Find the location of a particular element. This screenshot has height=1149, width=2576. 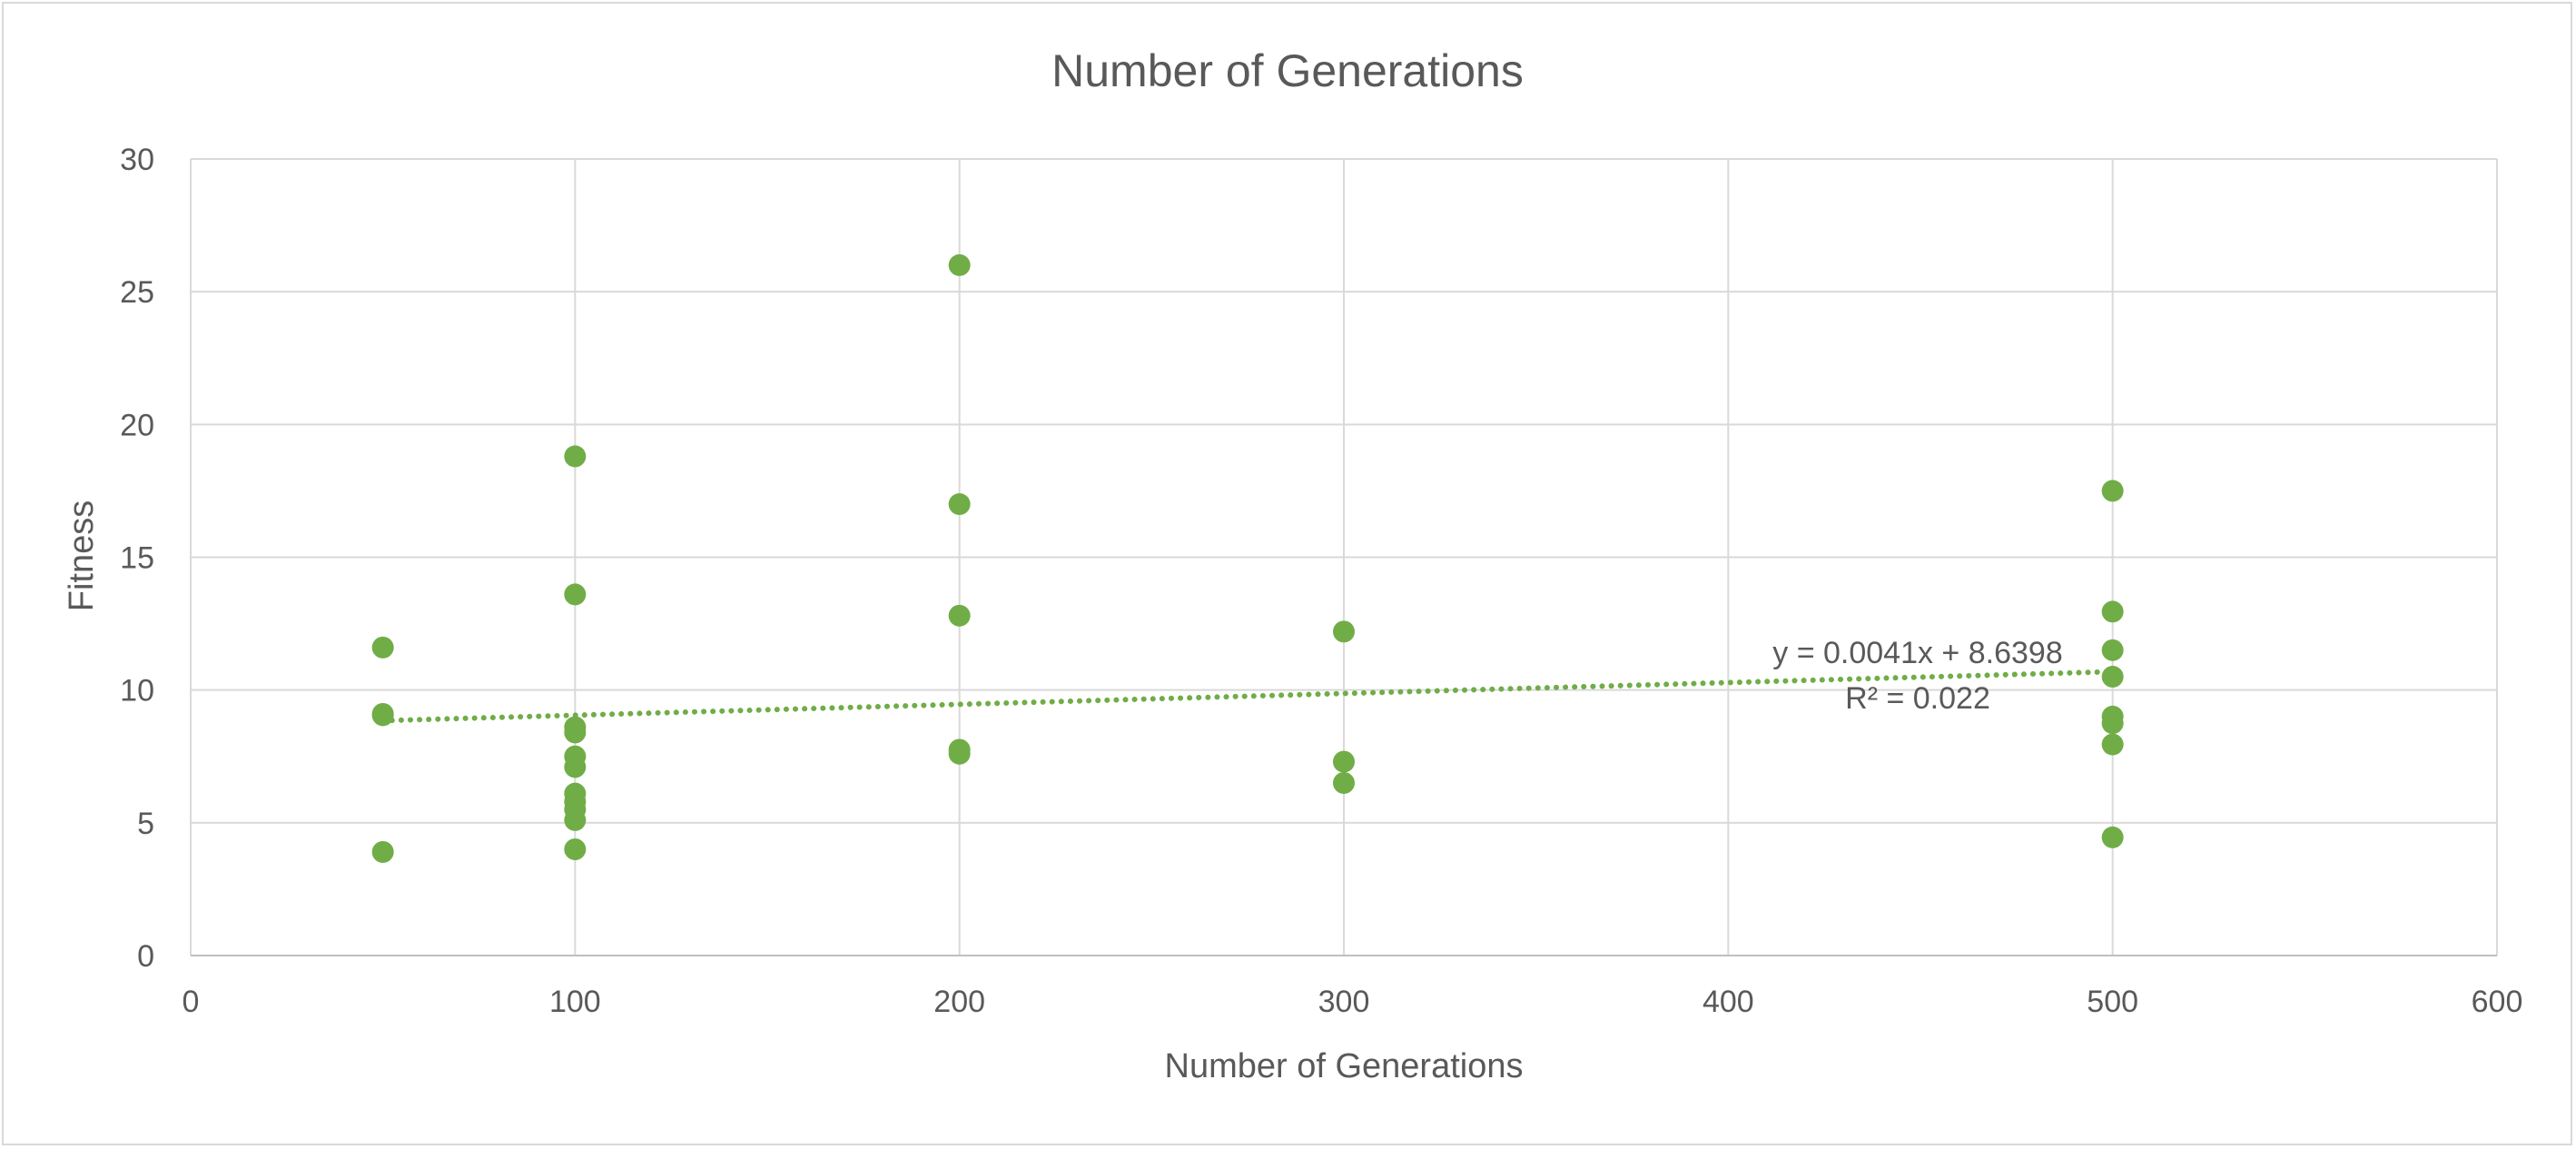

x-tick-label: 500 is located at coordinates (2112, 1002).